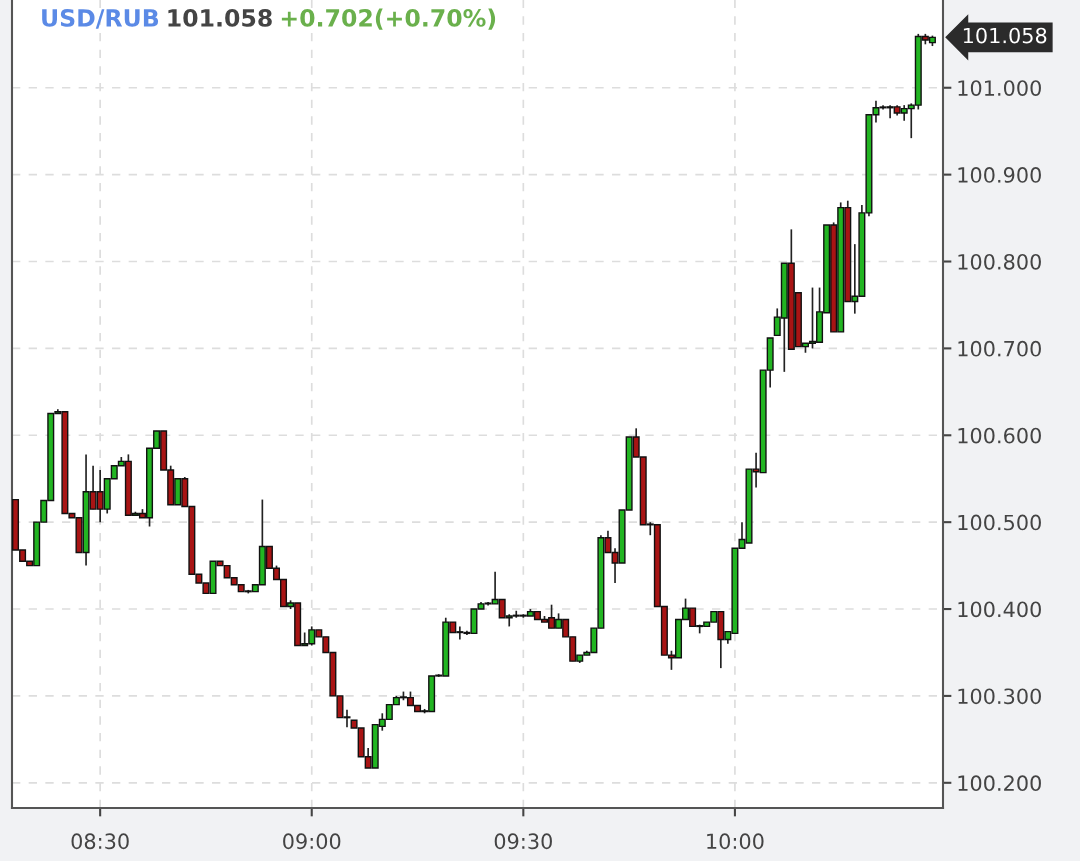  What do you see at coordinates (999, 348) in the screenshot?
I see `y-tick-label: 100.700` at bounding box center [999, 348].